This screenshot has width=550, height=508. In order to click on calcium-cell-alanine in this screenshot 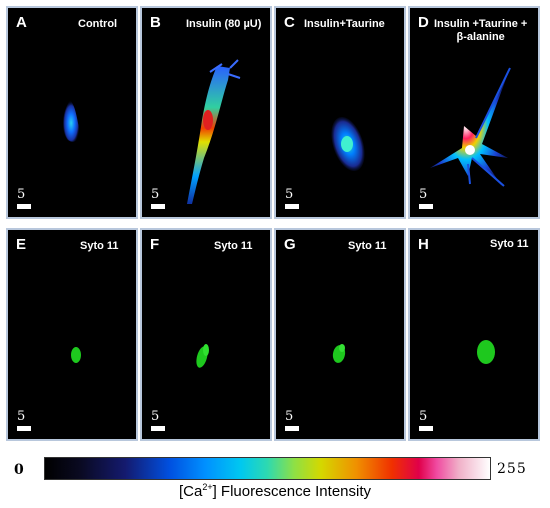, I will do `click(470, 127)`.